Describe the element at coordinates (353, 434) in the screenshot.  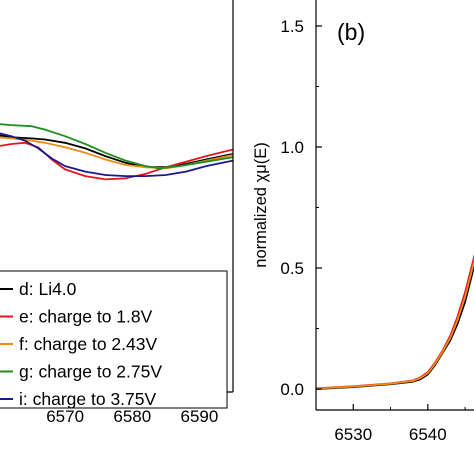
I see `x-tick-label-6530: 6530` at that location.